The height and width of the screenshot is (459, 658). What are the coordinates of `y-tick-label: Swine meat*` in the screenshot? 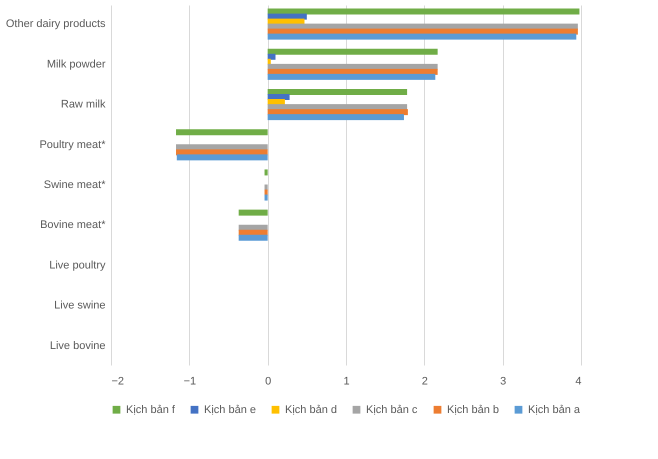 It's located at (75, 185).